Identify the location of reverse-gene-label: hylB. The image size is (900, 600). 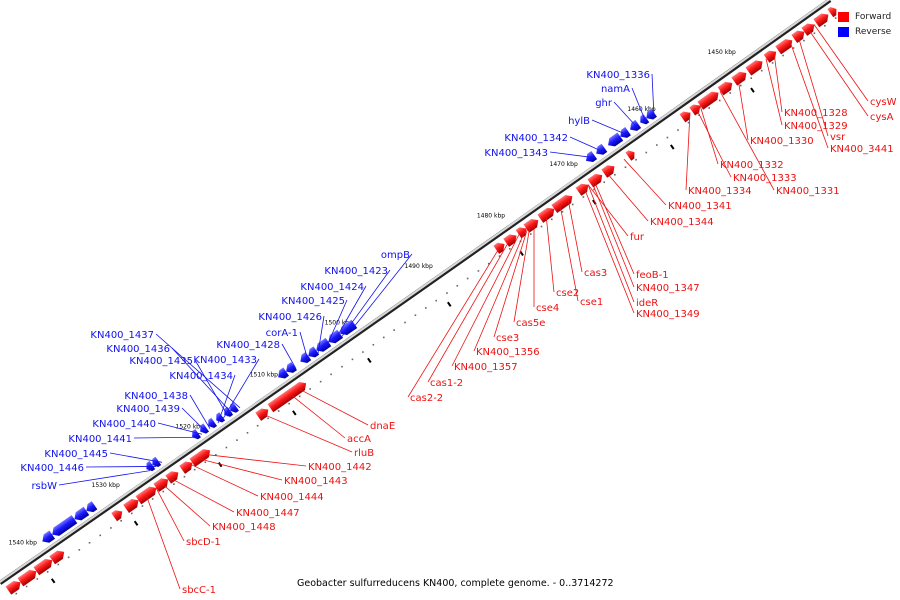
(579, 121).